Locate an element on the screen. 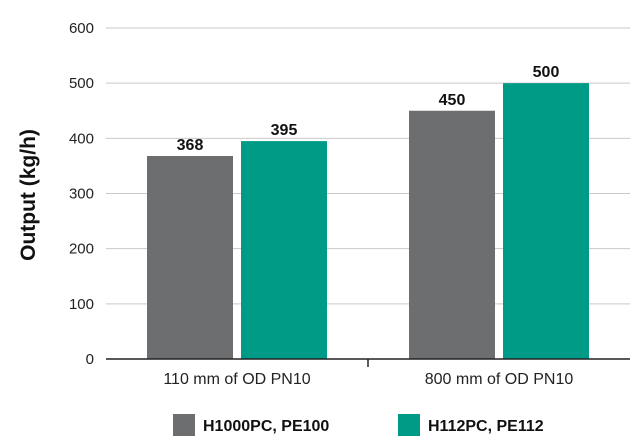 The image size is (638, 442). value-labels: 368 395 450 500 is located at coordinates (368, 109).